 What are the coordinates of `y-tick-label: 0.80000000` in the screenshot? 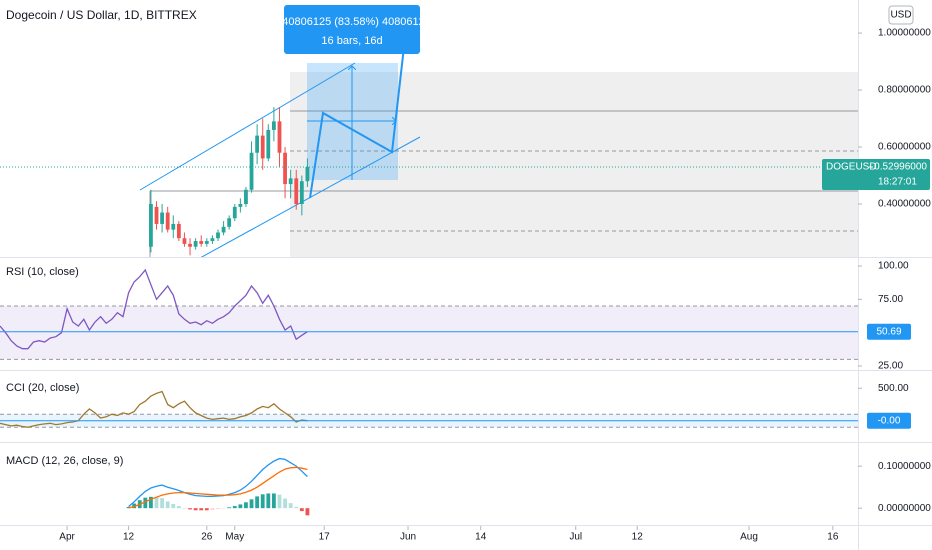 It's located at (904, 90).